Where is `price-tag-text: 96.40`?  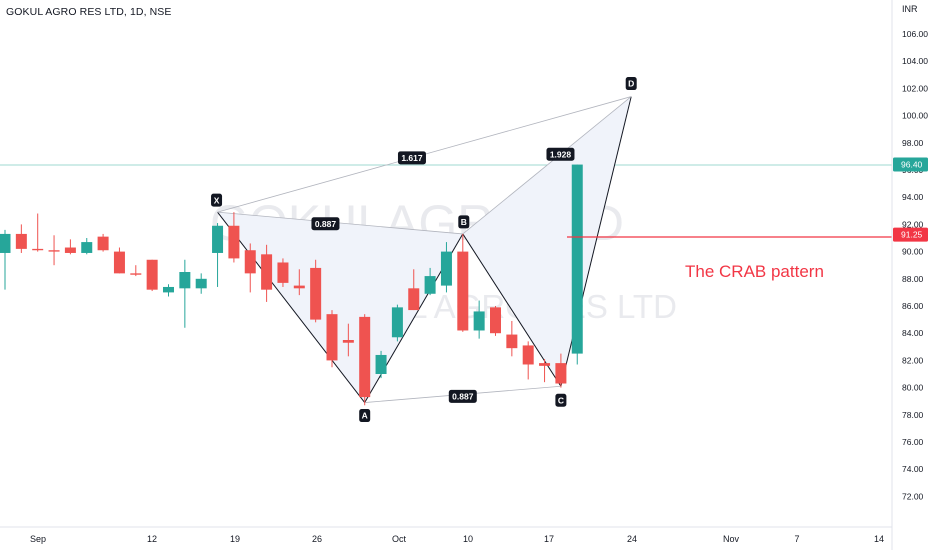
price-tag-text: 96.40 is located at coordinates (912, 165).